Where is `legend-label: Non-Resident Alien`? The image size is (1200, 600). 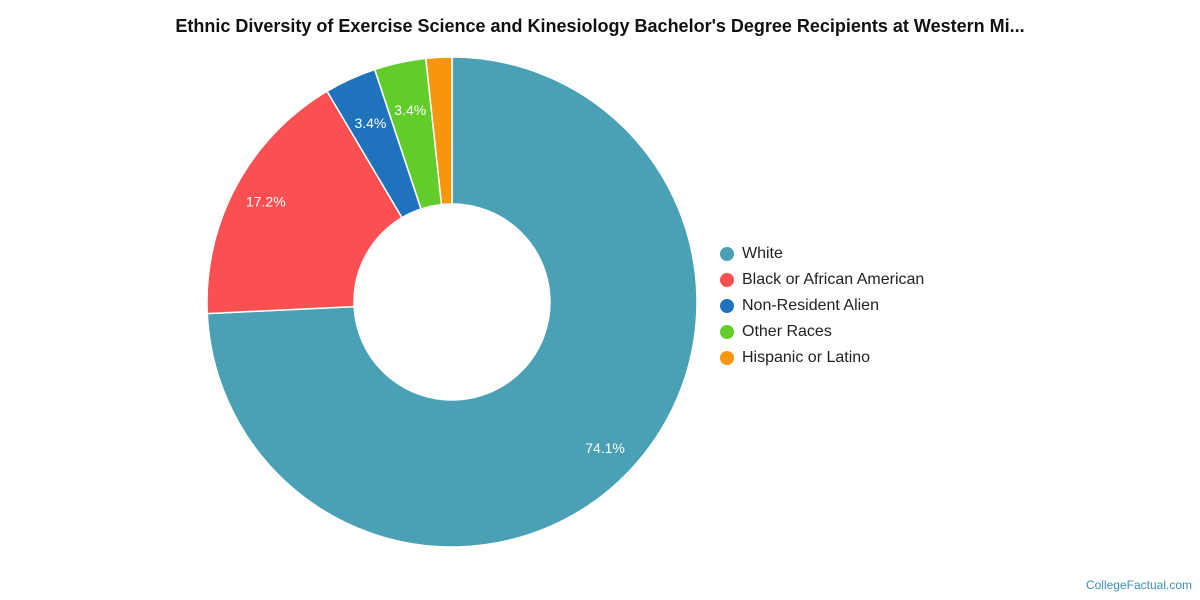 legend-label: Non-Resident Alien is located at coordinates (810, 305).